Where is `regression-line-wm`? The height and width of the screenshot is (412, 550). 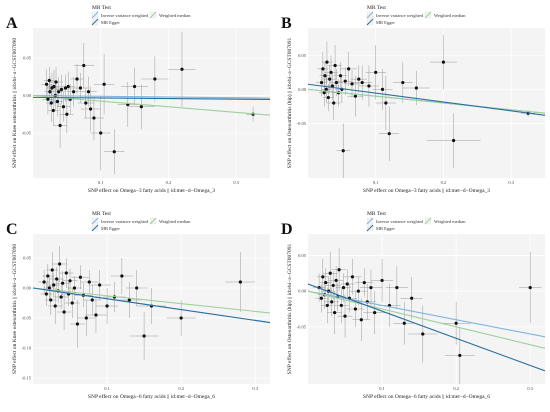 regression-line-wm is located at coordinates (426, 101).